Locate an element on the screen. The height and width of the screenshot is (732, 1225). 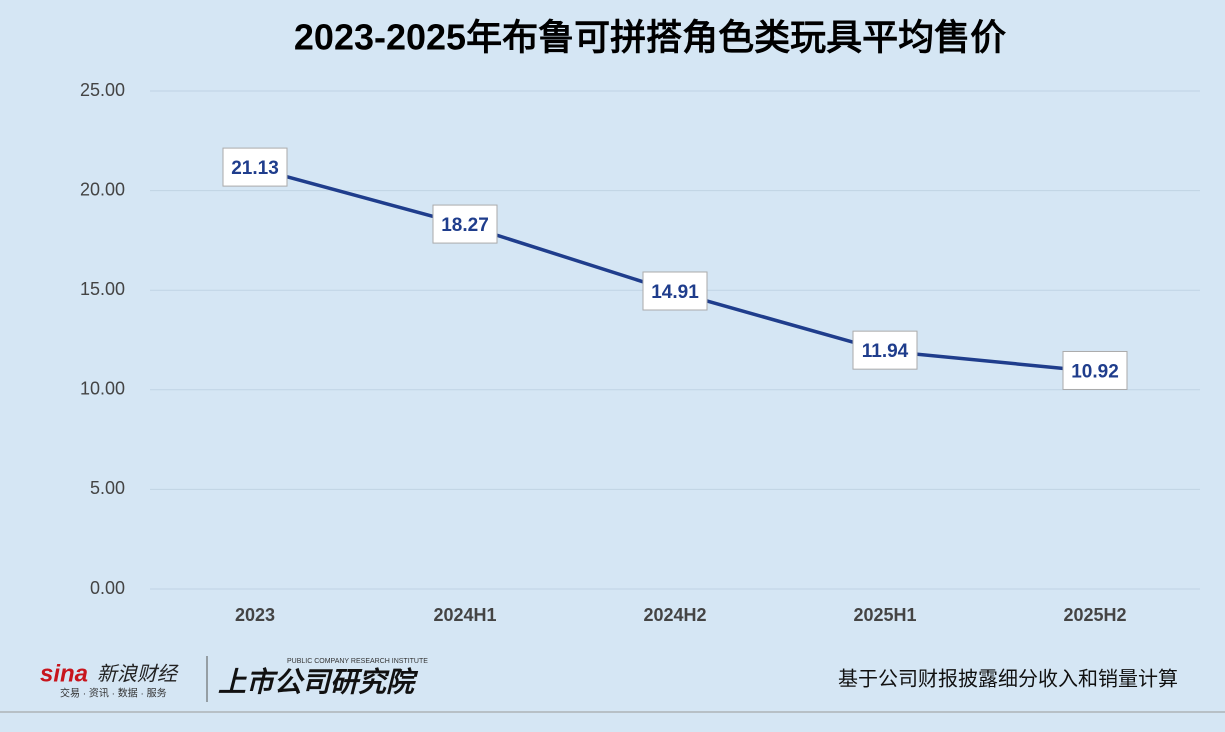
x-tick-label: 2025H2 is located at coordinates (1094, 615).